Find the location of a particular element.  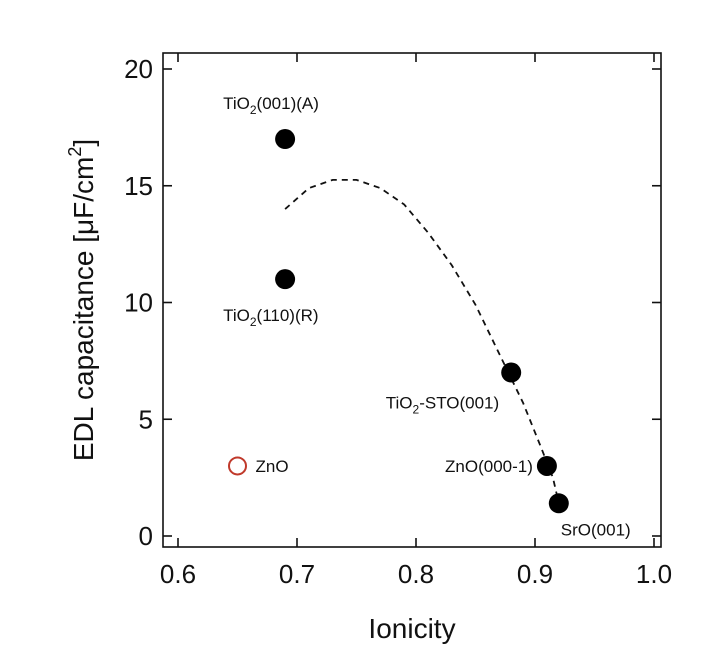

x-tick-label: 0.6 is located at coordinates (178, 574).